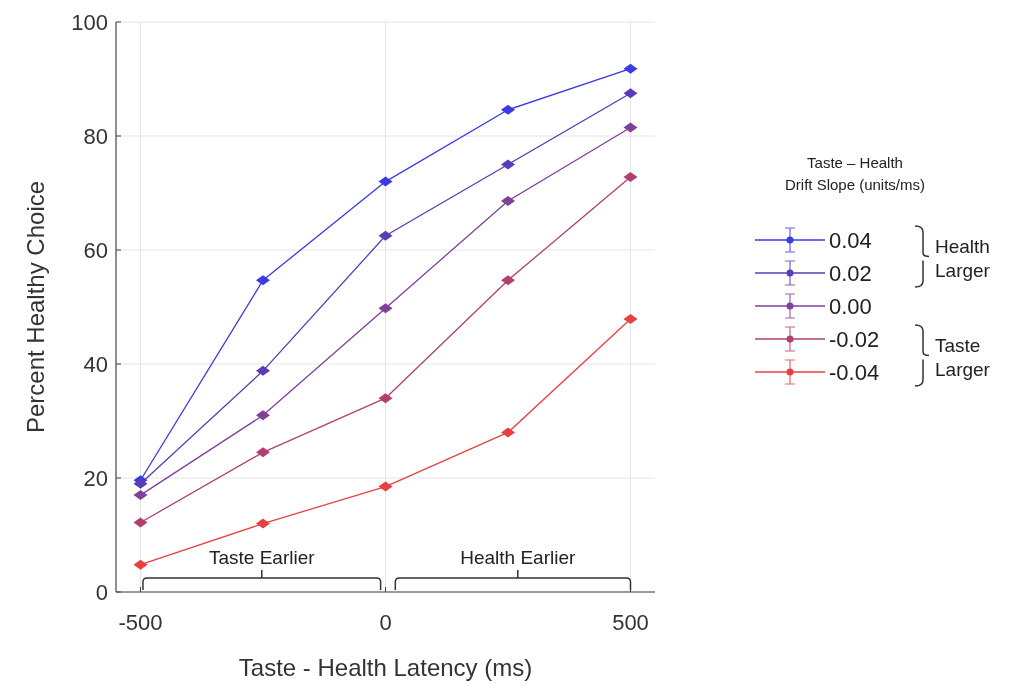 This screenshot has height=686, width=1021. Describe the element at coordinates (855, 173) in the screenshot. I see `legend-title: Taste – Health Drift Slope (units/ms)` at that location.